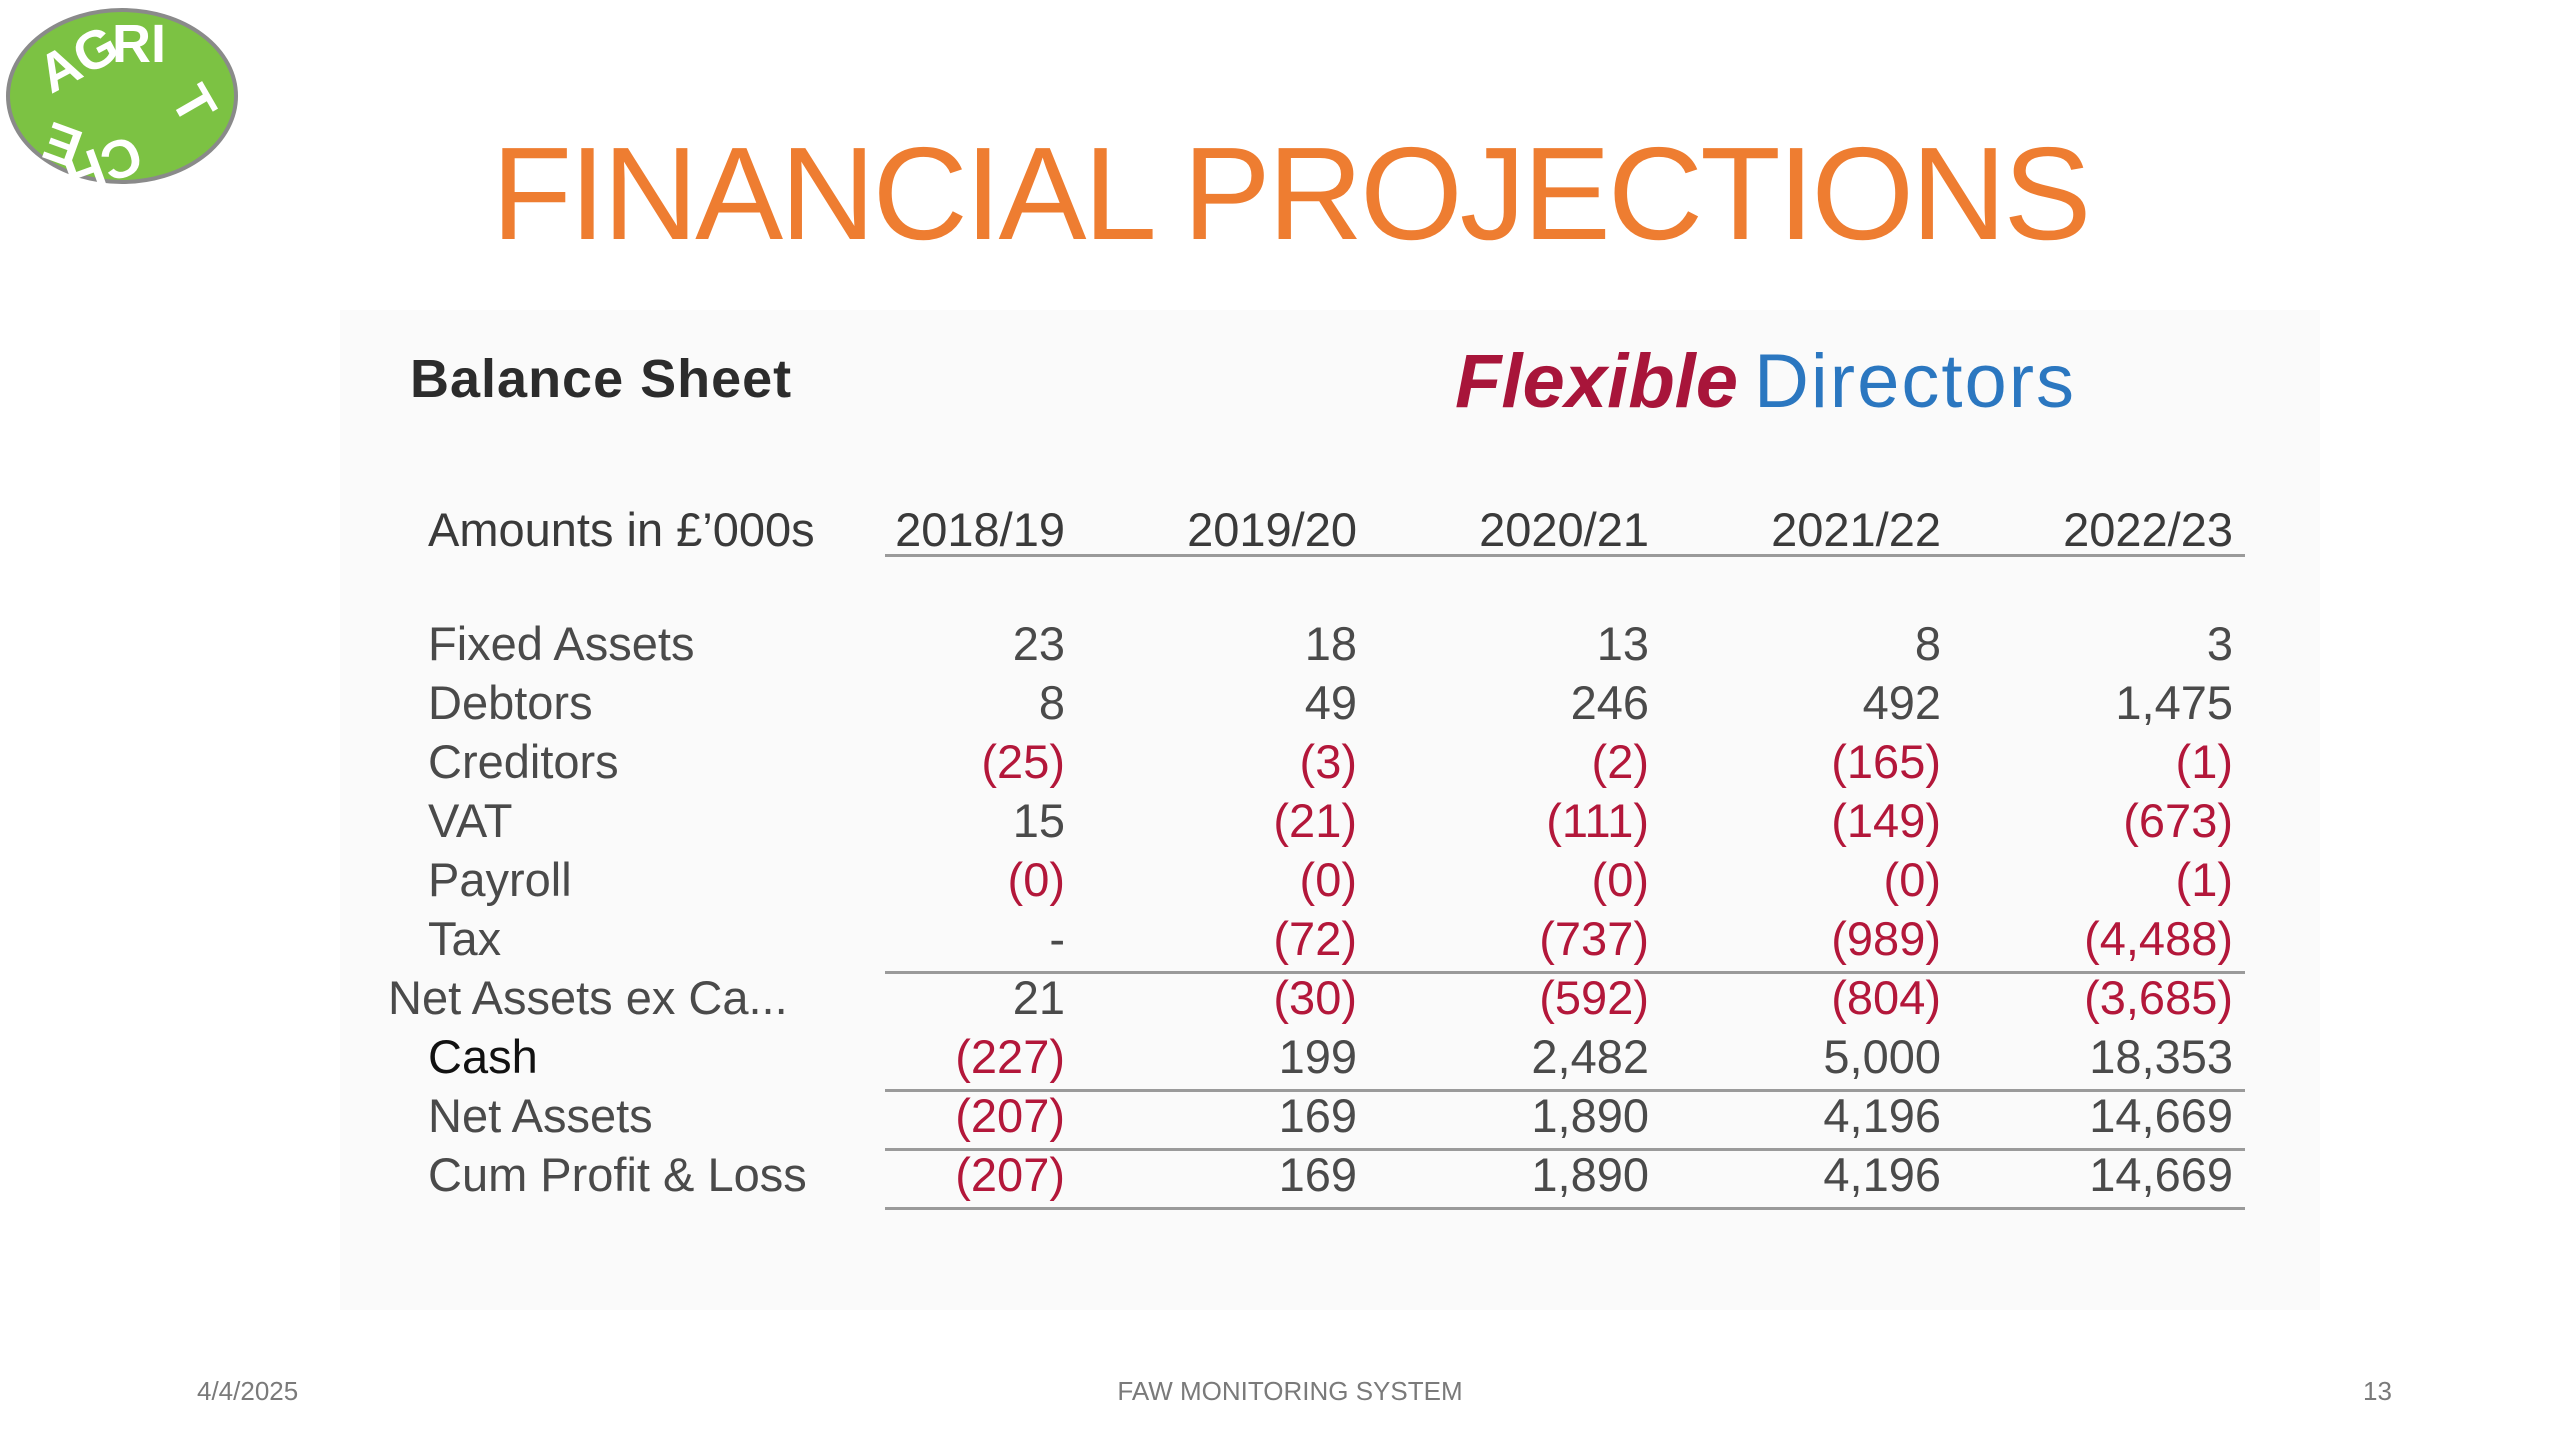 The image size is (2560, 1440). I want to click on row-label: VAT, so click(470, 820).